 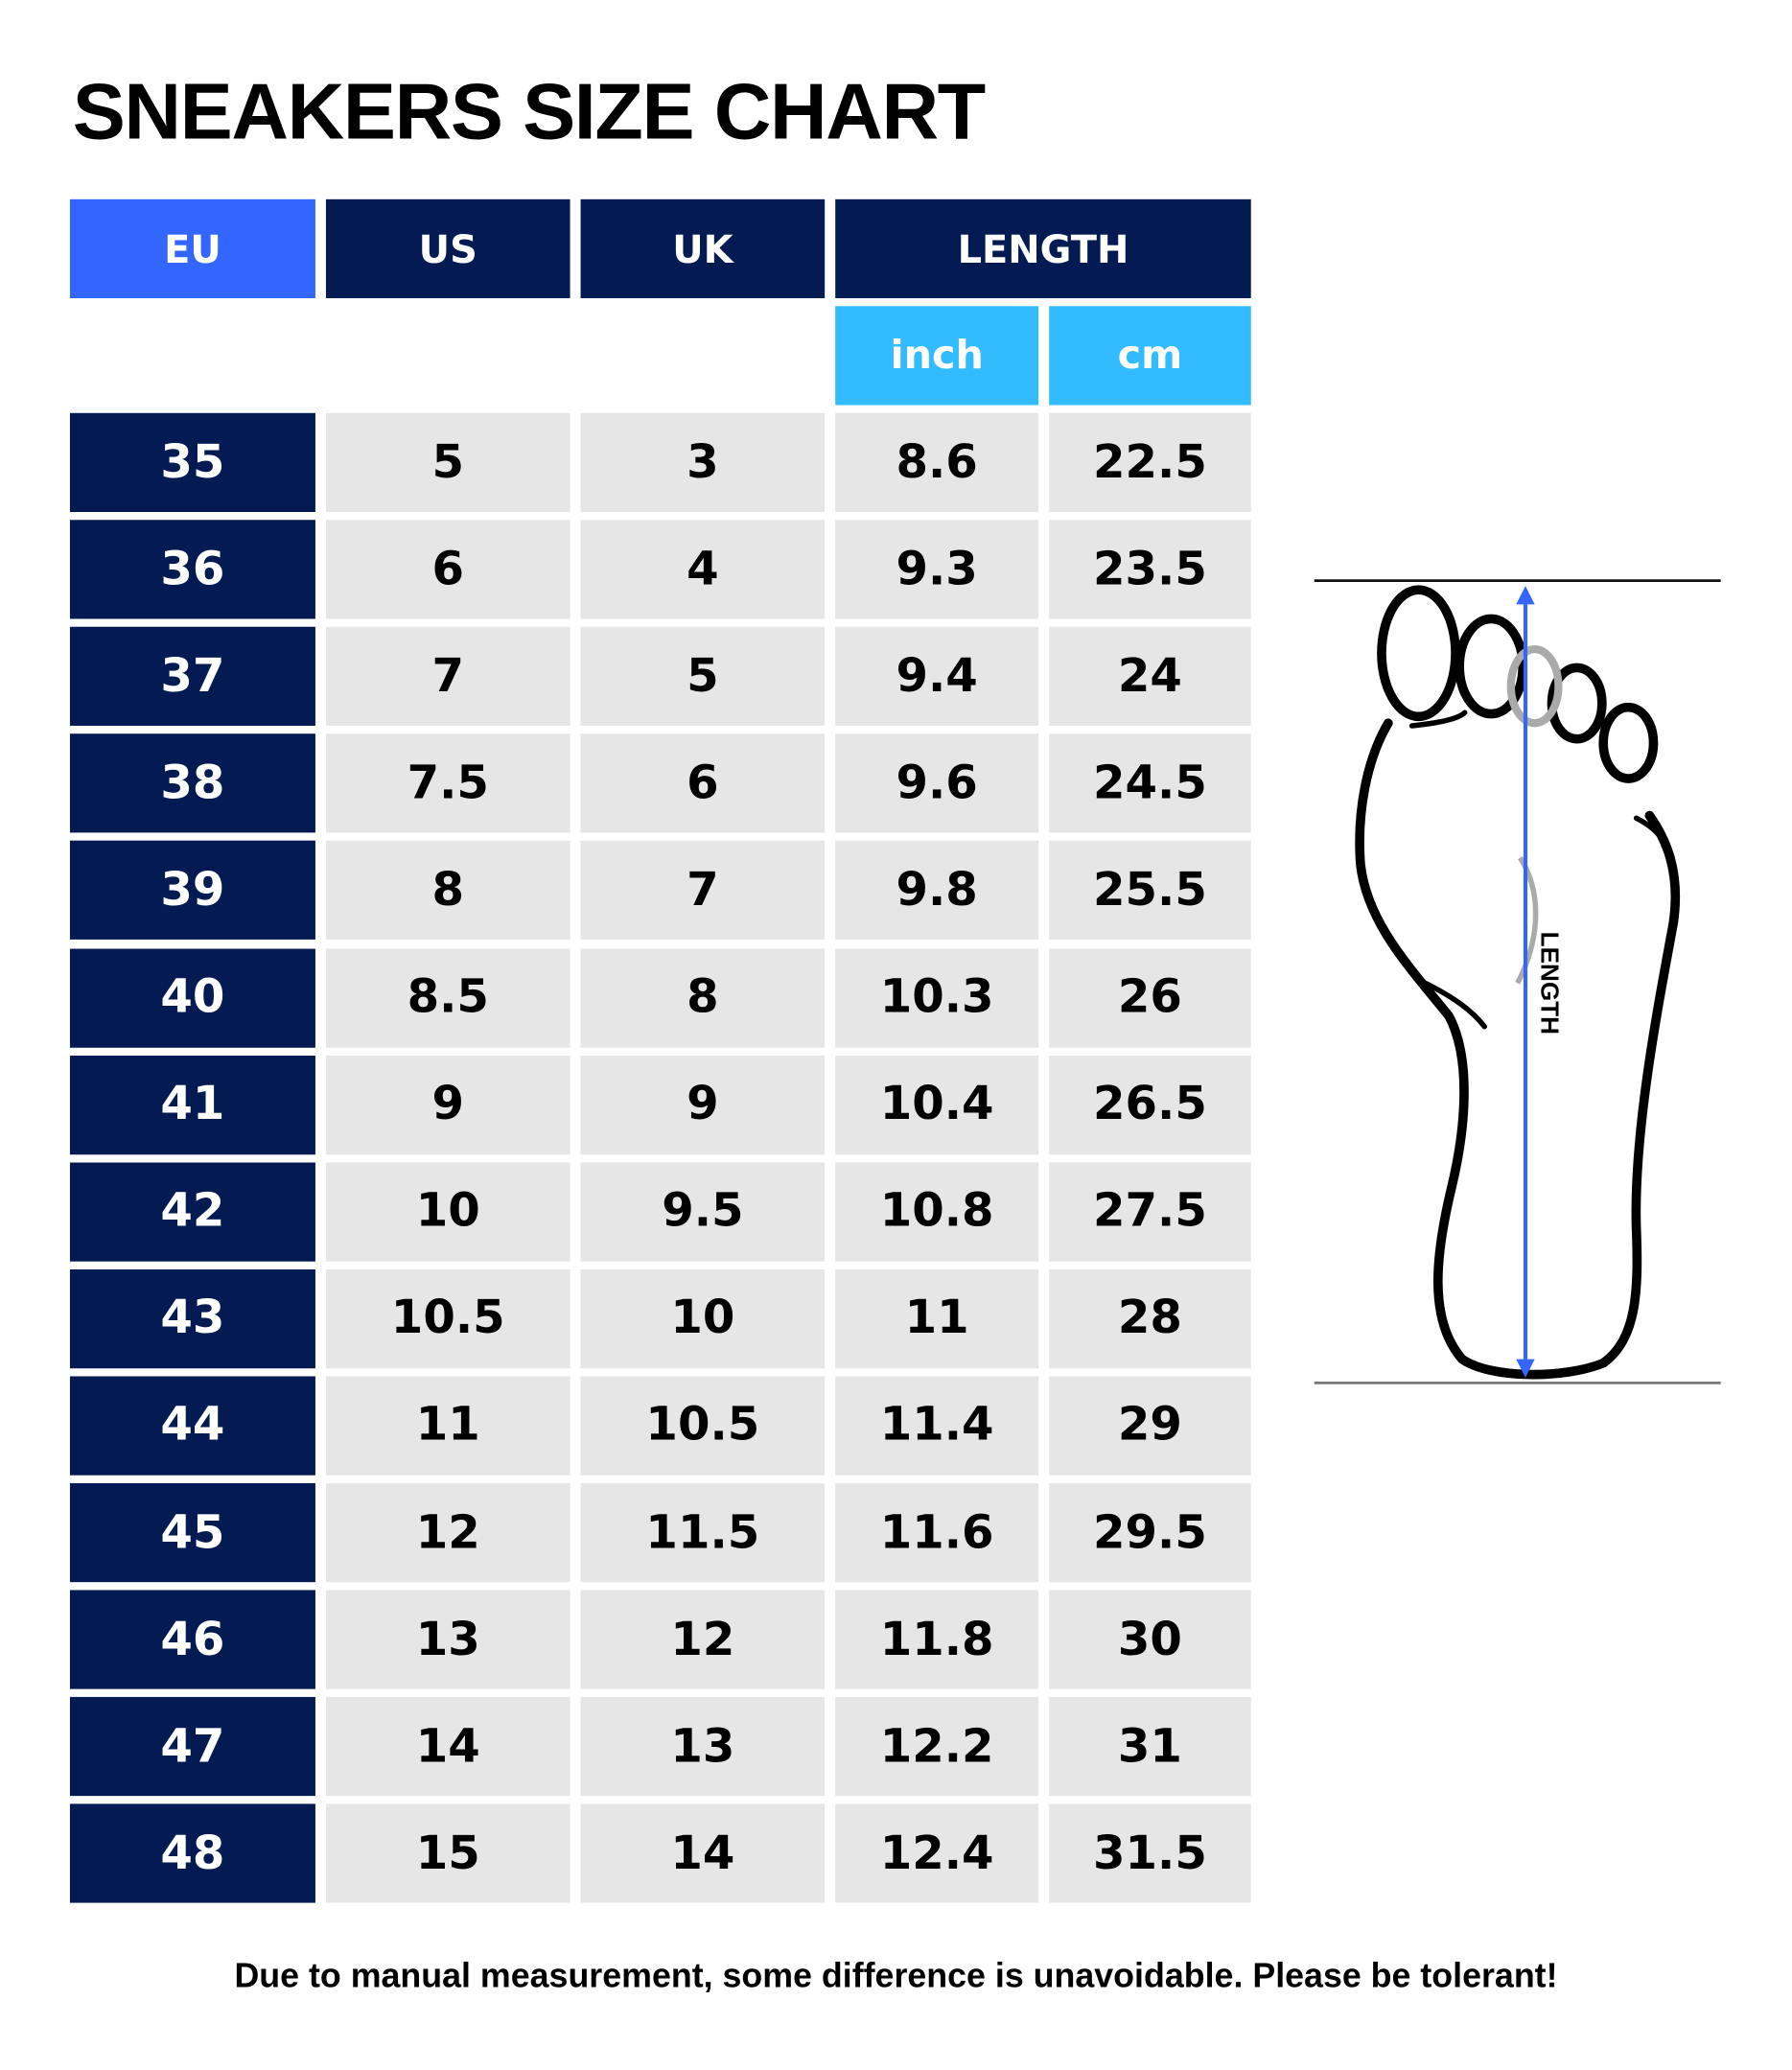 What do you see at coordinates (703, 1212) in the screenshot?
I see `cell-uk: 9.5` at bounding box center [703, 1212].